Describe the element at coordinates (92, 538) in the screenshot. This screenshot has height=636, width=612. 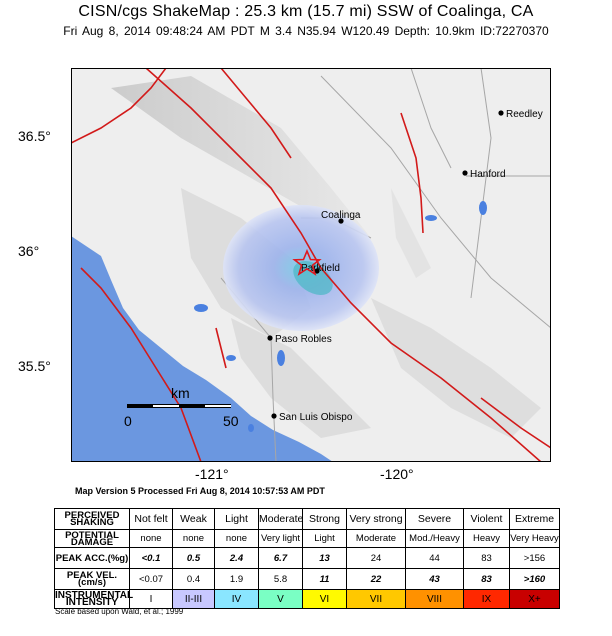
I see `legend-label: POTENTIAL DAMAGE` at that location.